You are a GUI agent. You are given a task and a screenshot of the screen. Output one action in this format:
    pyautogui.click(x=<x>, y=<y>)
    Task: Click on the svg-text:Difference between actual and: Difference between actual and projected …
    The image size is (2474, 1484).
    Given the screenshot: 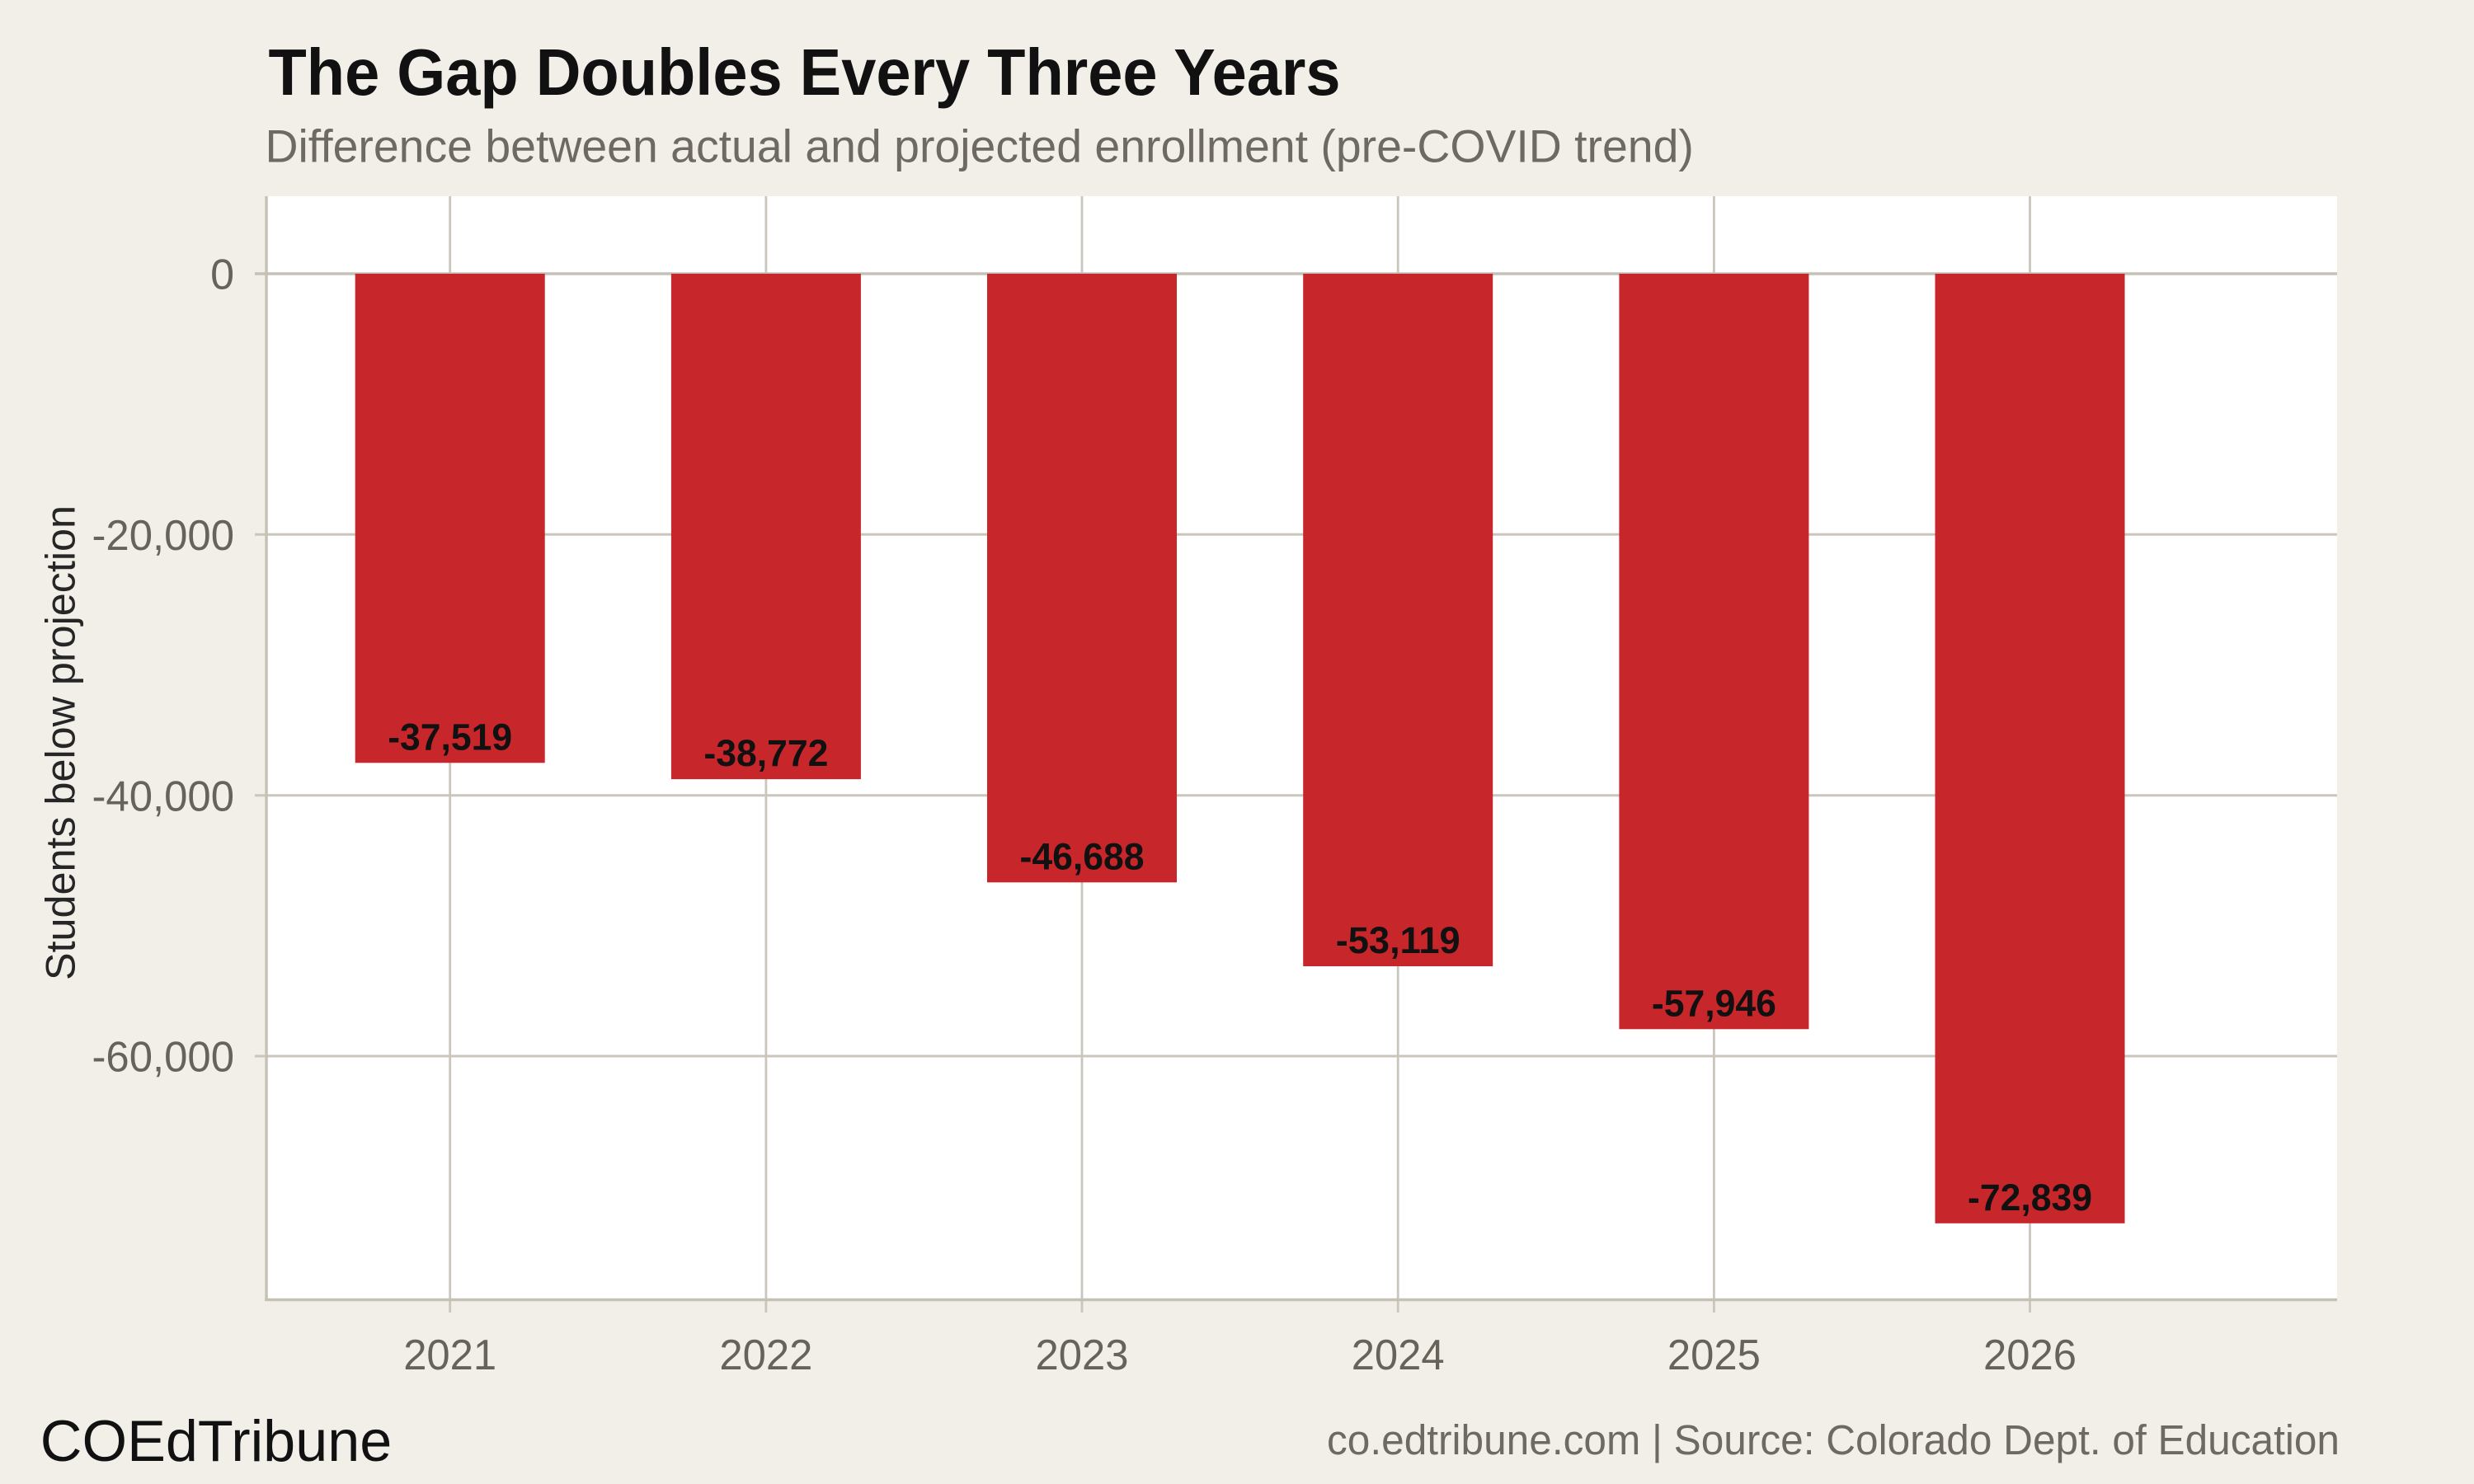 What is the action you would take?
    pyautogui.click(x=980, y=146)
    